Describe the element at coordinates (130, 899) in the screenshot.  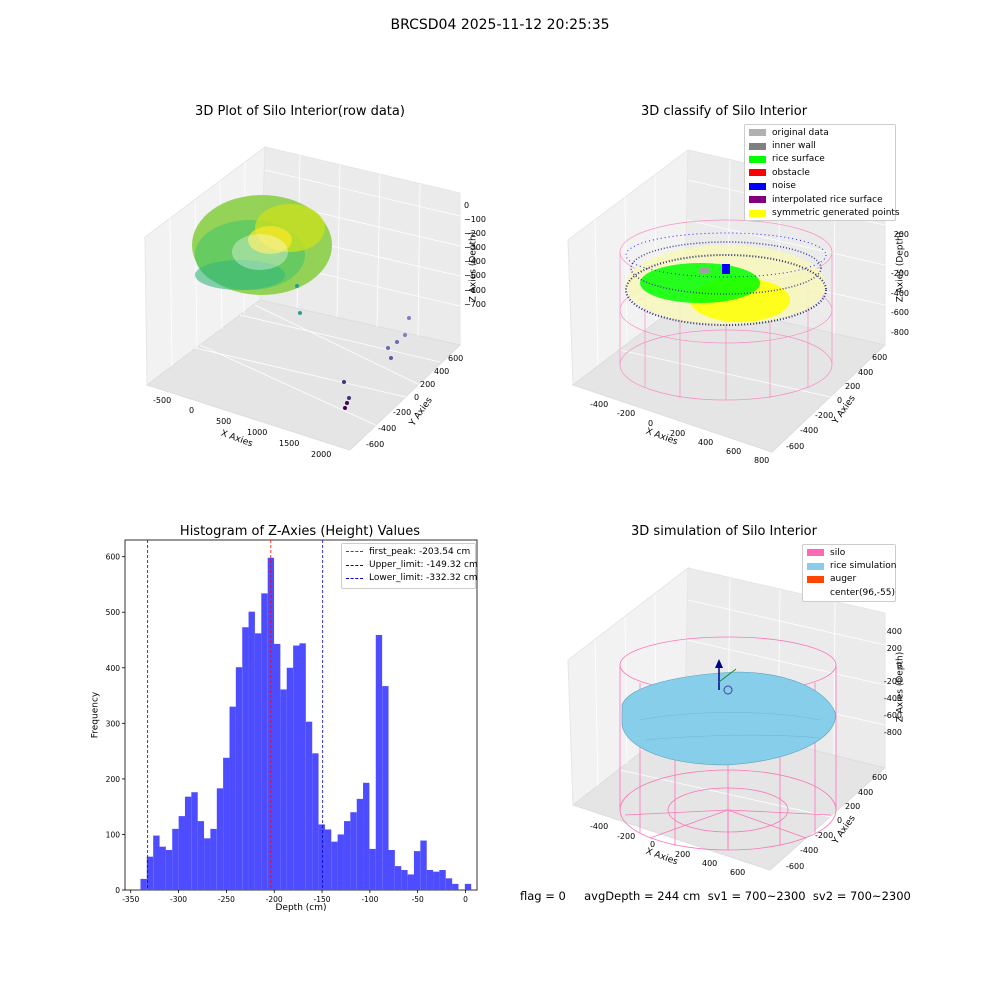
I see `hist-x-tick-label: -350` at that location.